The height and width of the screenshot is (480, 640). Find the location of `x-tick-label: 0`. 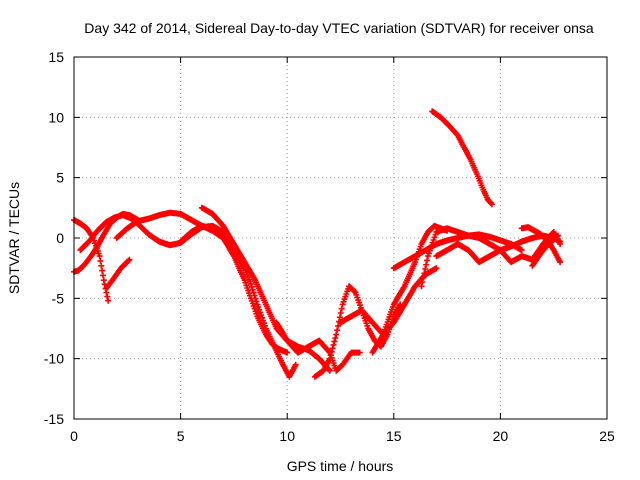

x-tick-label: 0 is located at coordinates (74, 436).